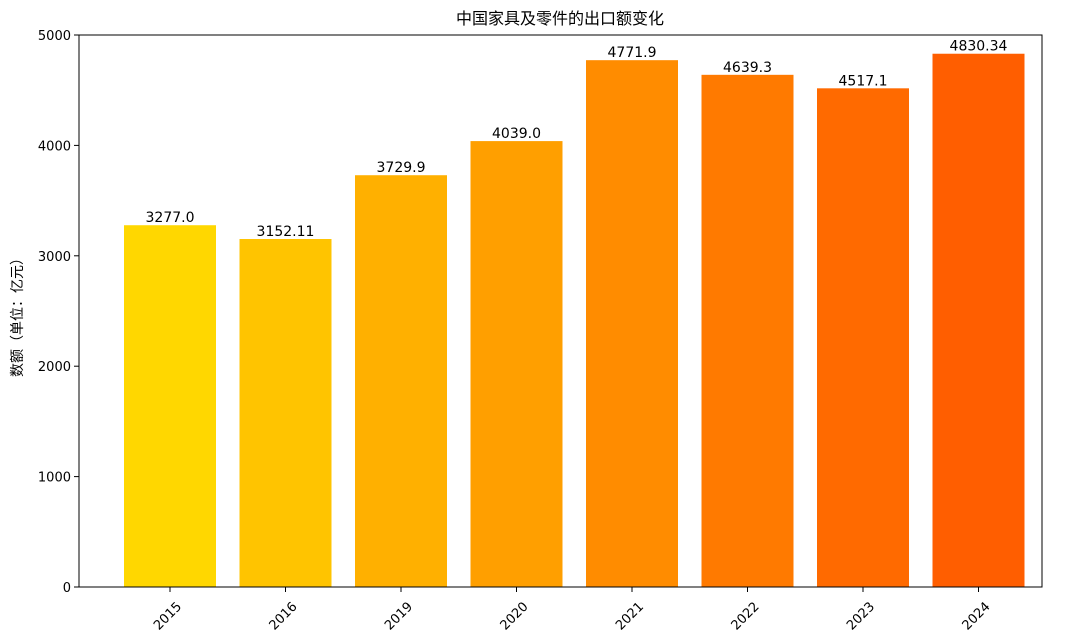  I want to click on y-axis: 0 1000 2000 3000 4000 5000, so click(58, 312).